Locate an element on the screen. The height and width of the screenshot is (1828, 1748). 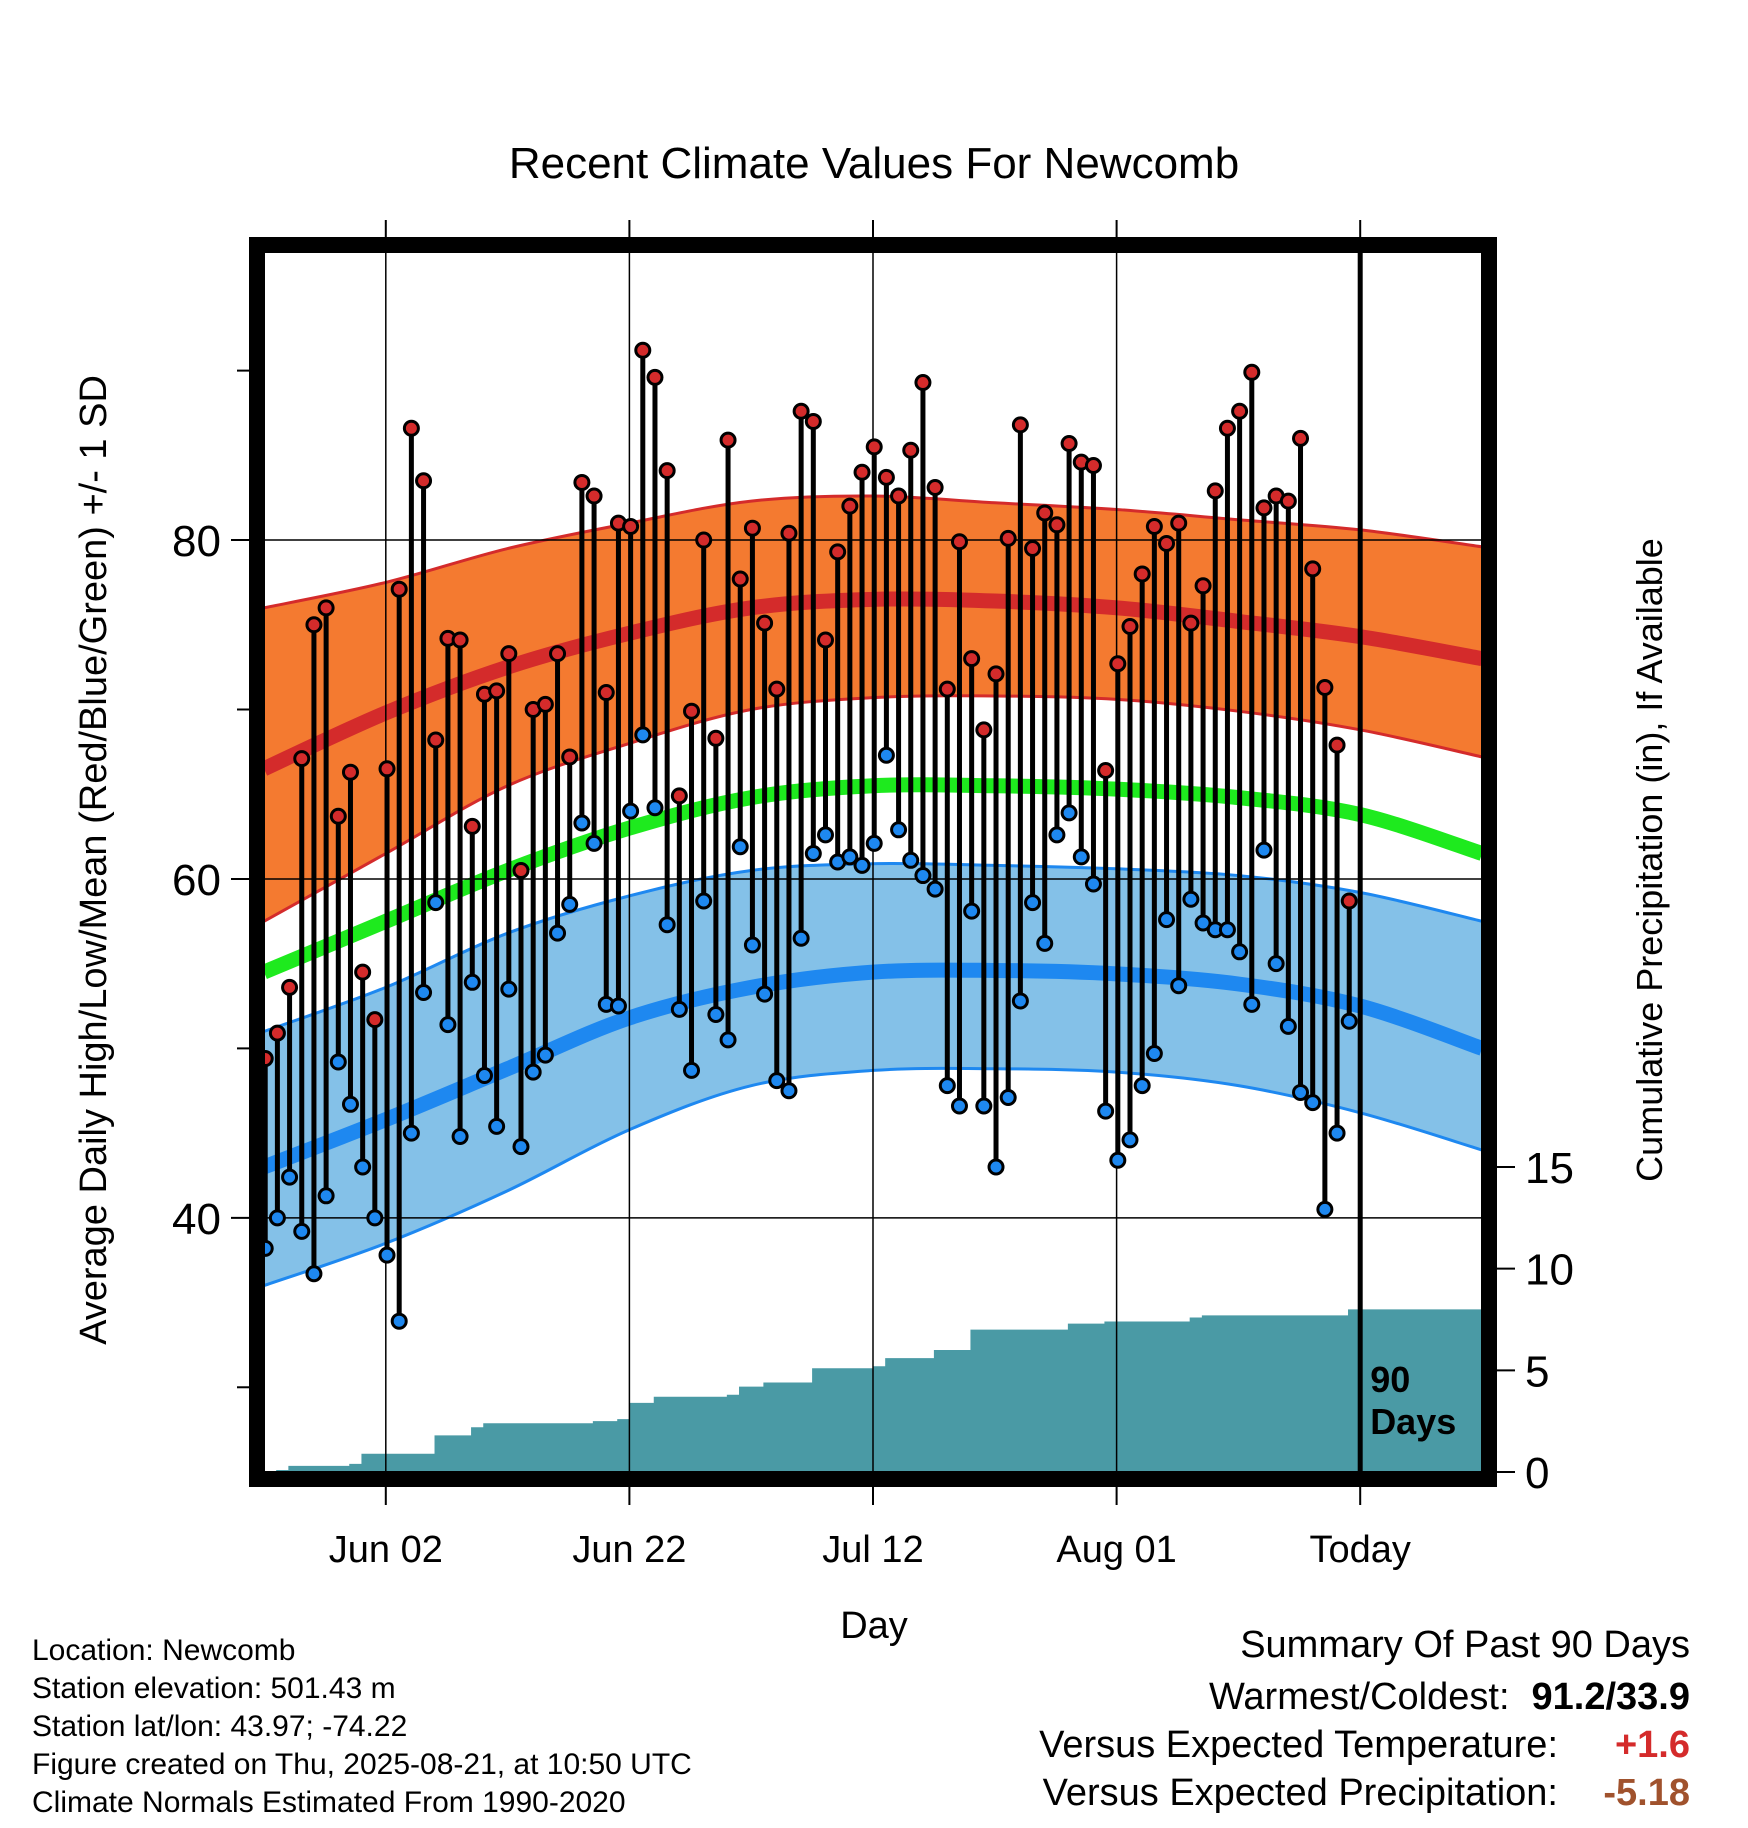
summary-value: +1.6 is located at coordinates (1652, 1745).